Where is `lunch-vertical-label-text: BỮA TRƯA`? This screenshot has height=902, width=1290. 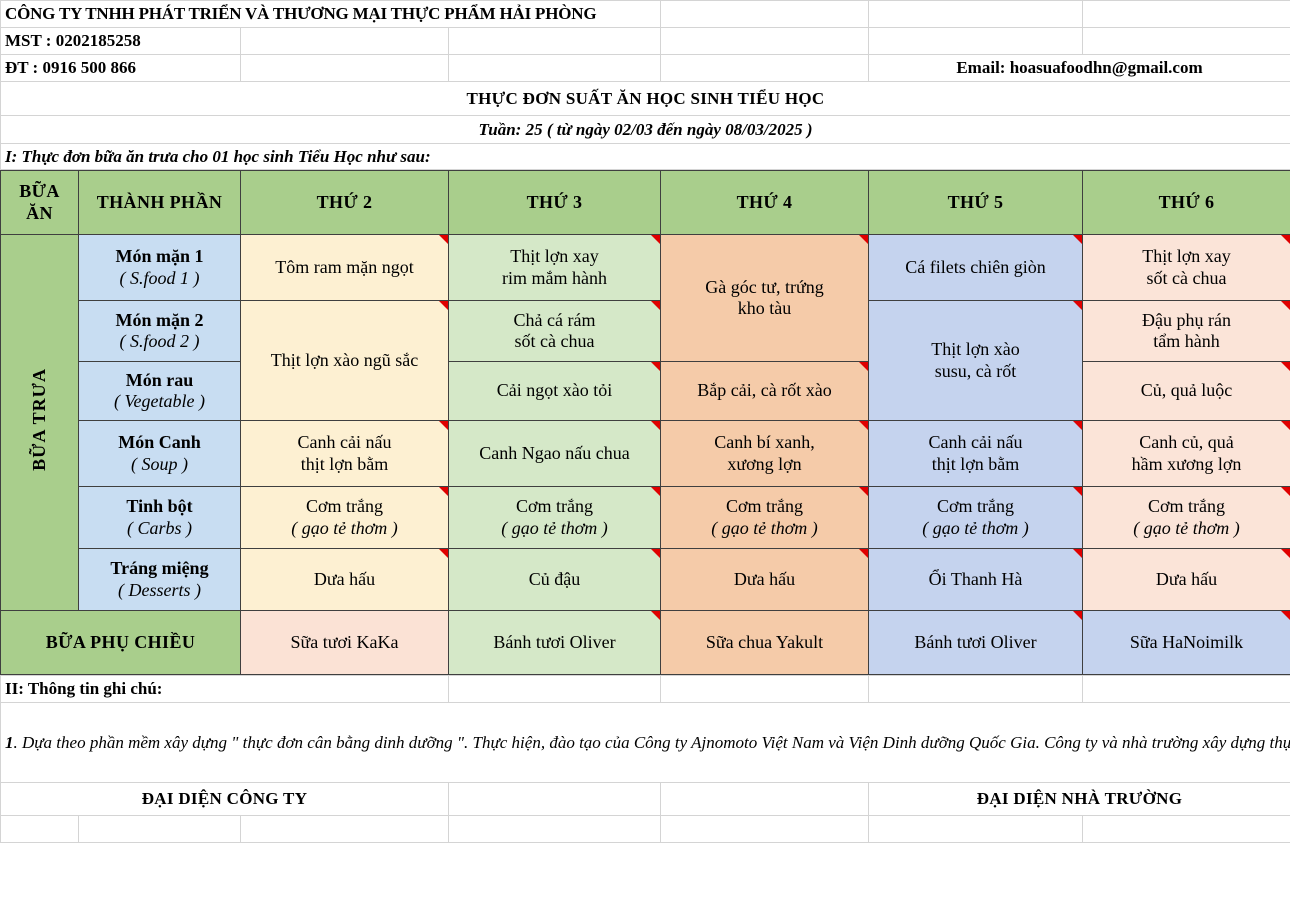 lunch-vertical-label-text: BỮA TRƯA is located at coordinates (38, 420).